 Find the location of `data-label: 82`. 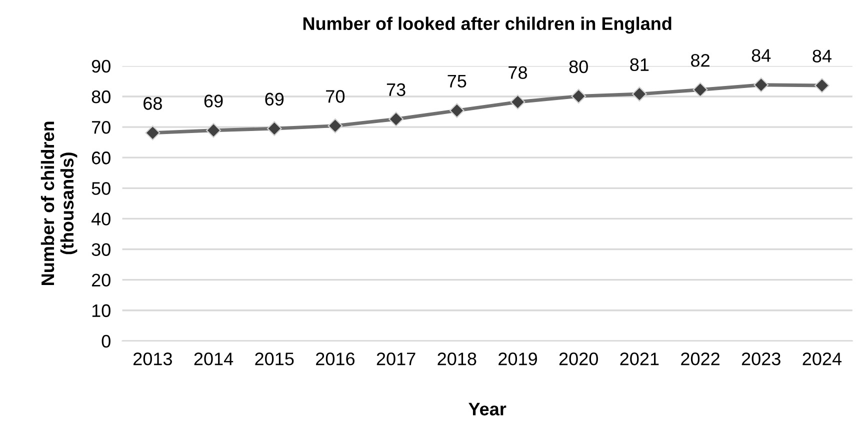

data-label: 82 is located at coordinates (700, 60).